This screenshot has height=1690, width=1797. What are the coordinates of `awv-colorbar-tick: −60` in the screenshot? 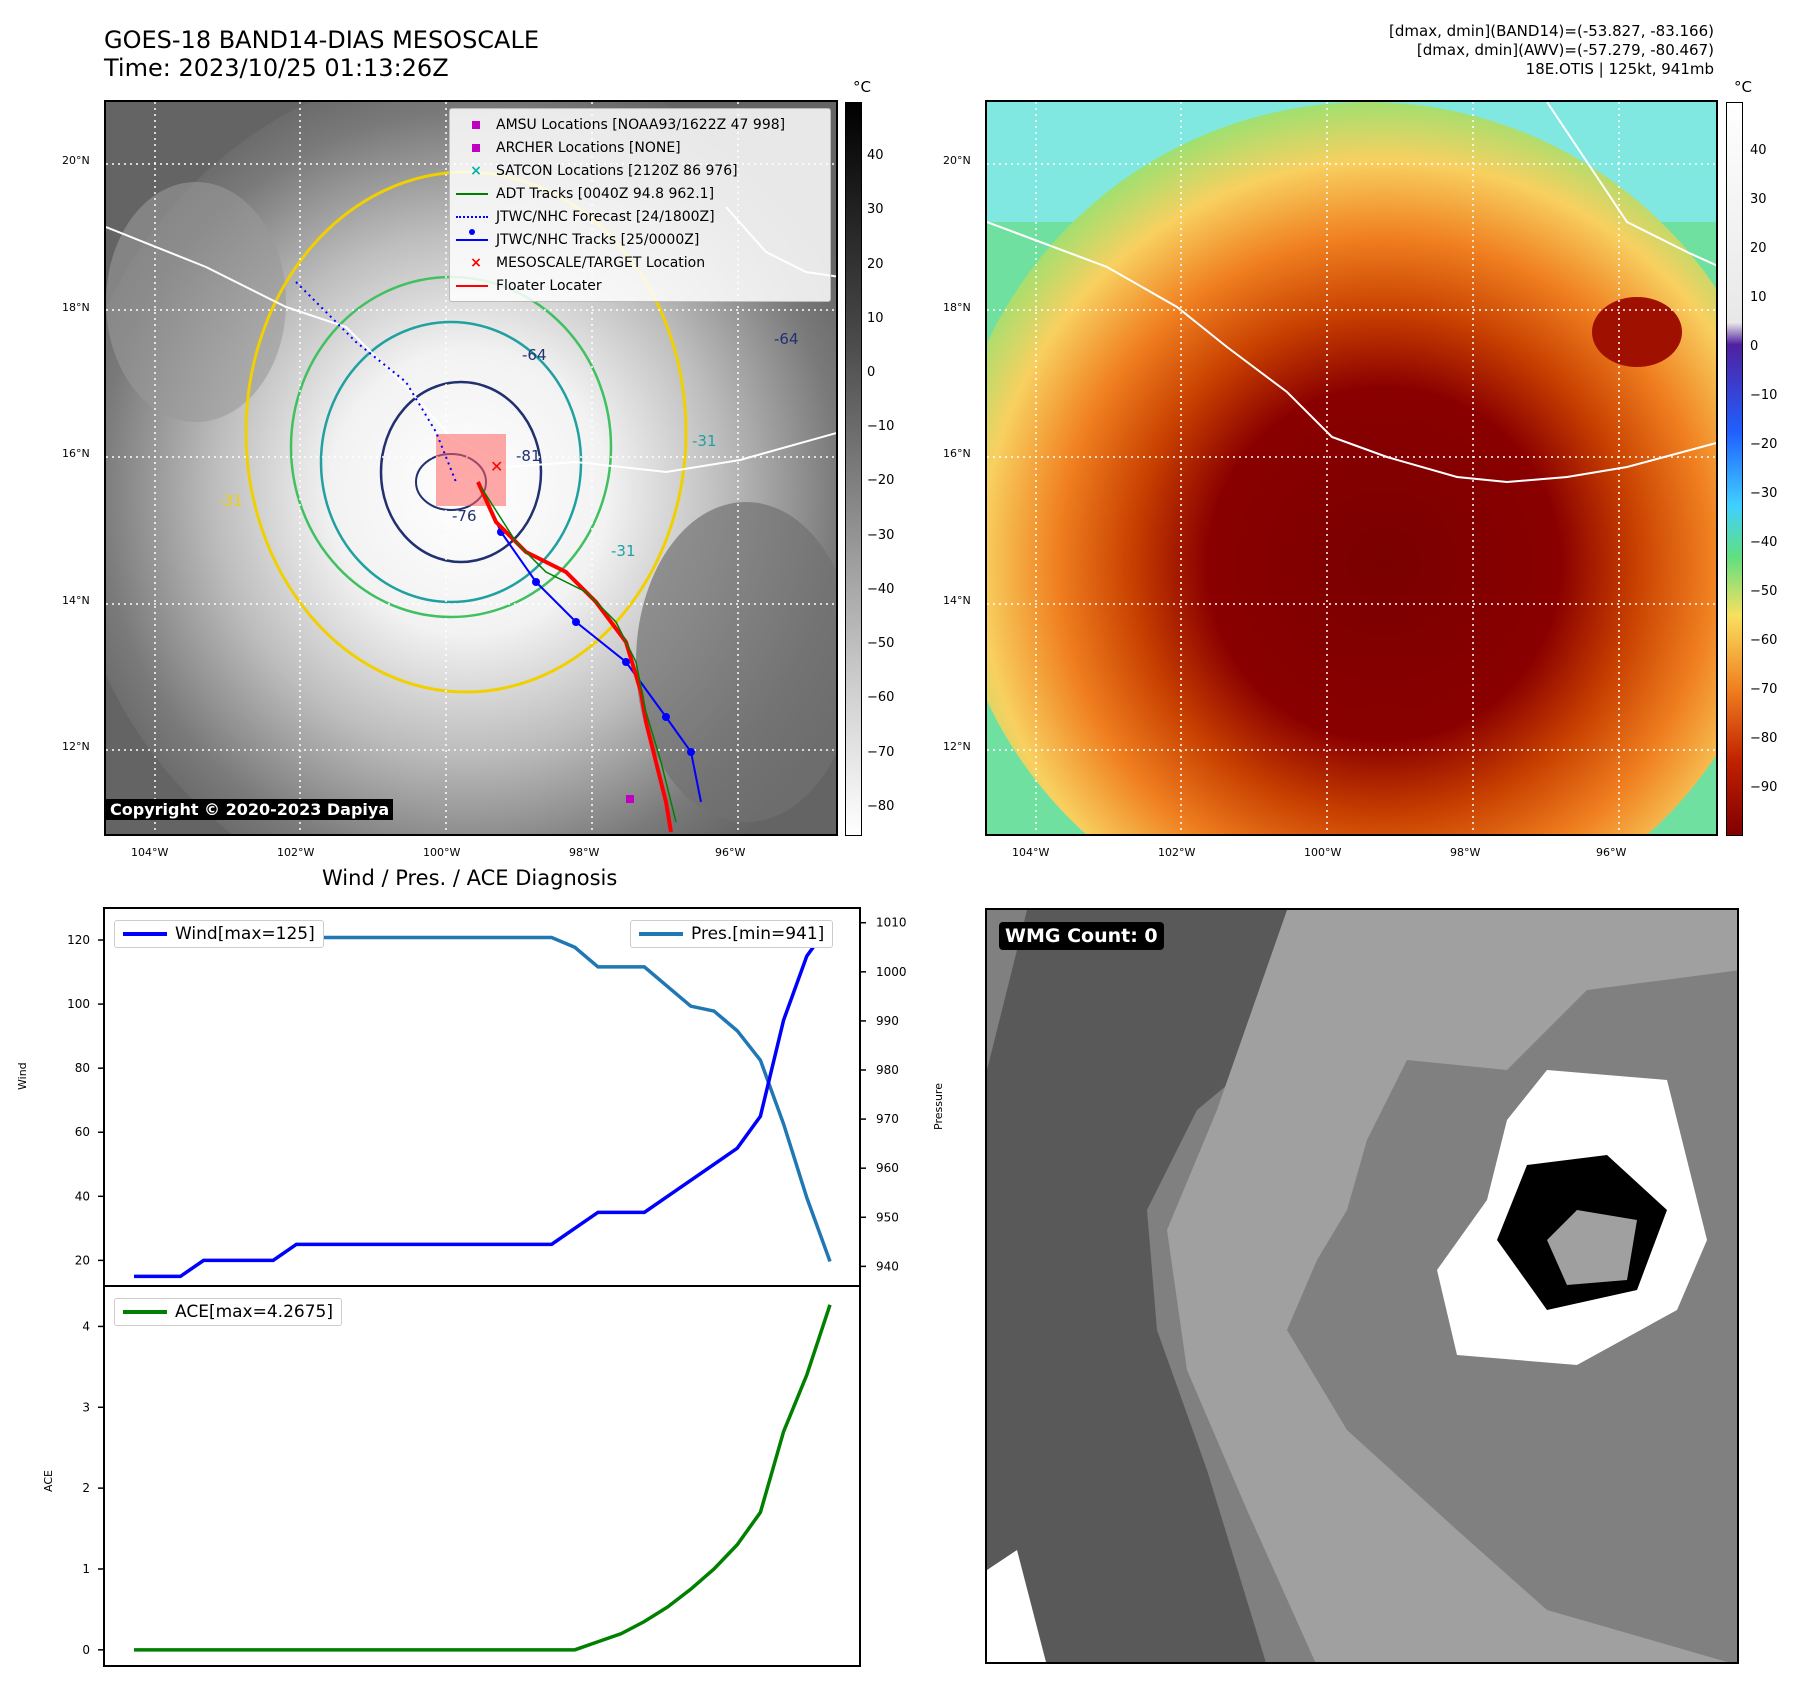 It's located at (1764, 640).